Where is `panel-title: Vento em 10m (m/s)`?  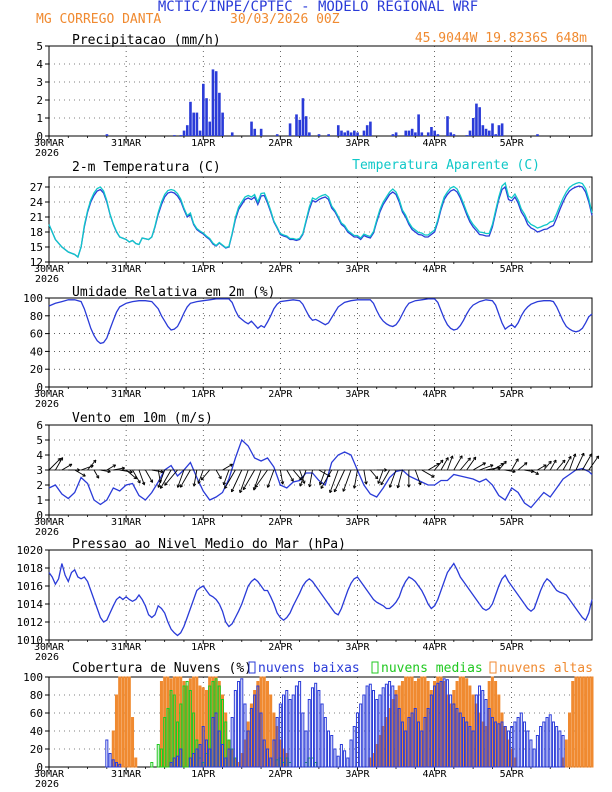
panel-title: Vento em 10m (m/s) is located at coordinates (142, 418).